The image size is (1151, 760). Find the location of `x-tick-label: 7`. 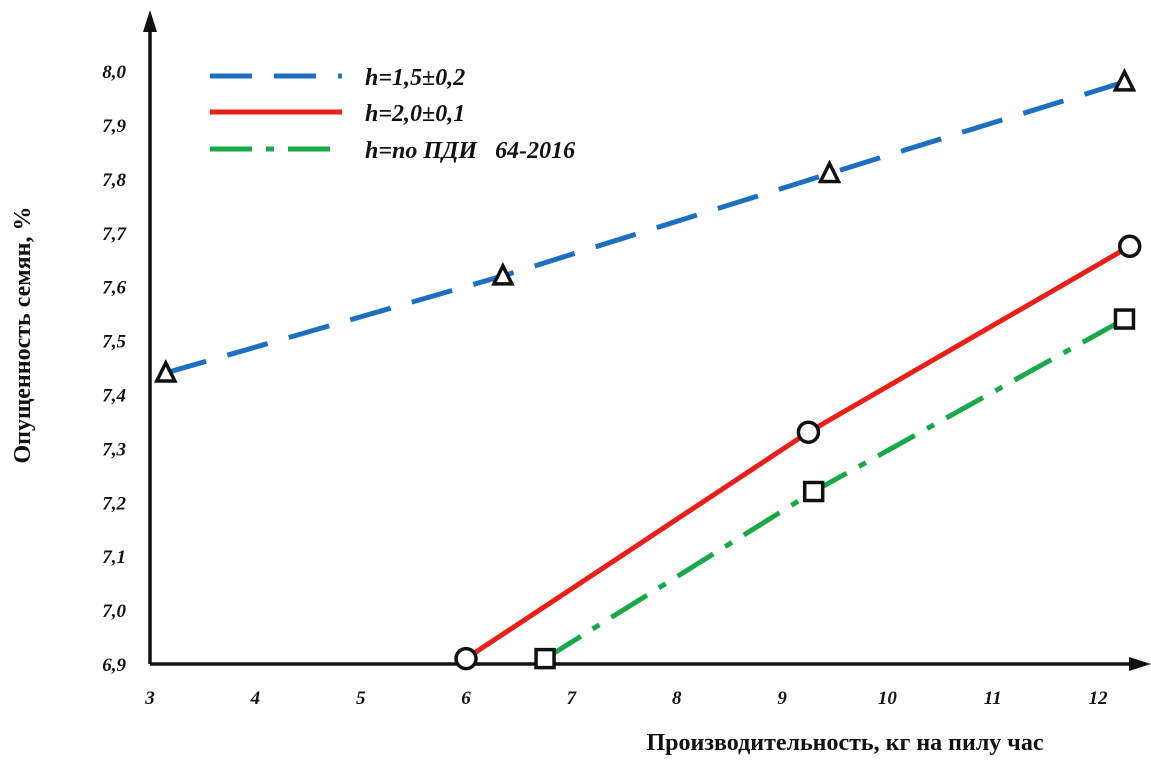

x-tick-label: 7 is located at coordinates (572, 698).